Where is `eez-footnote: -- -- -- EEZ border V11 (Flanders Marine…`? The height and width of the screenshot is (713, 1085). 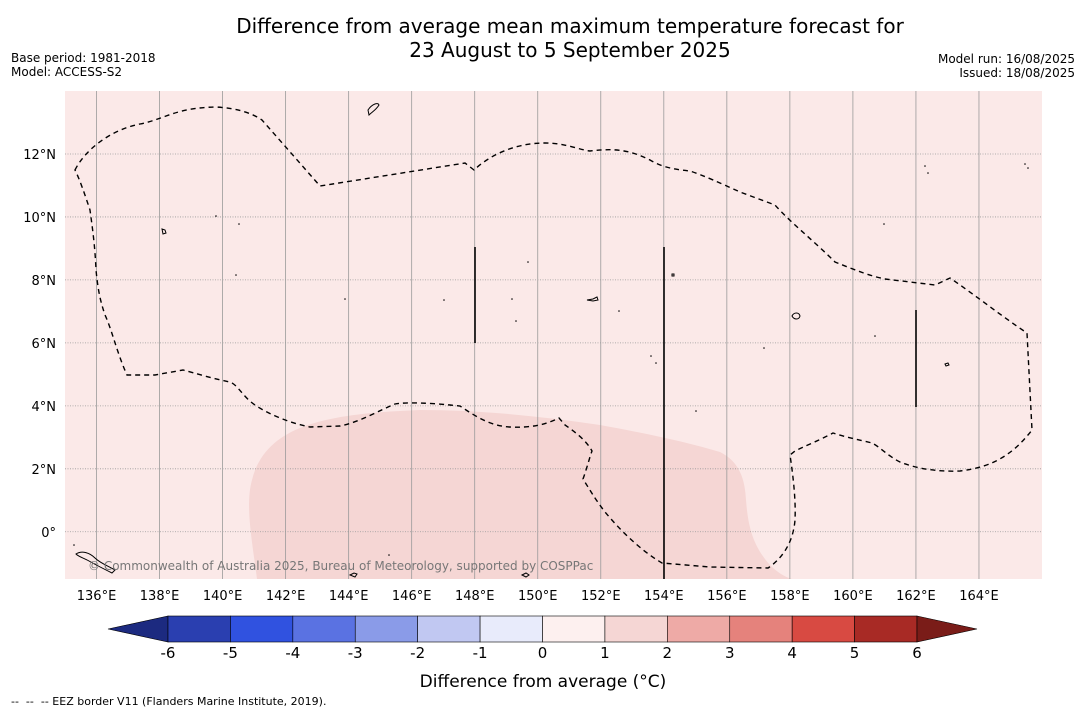
eez-footnote: -- -- -- EEZ border V11 (Flanders Marine… is located at coordinates (169, 701).